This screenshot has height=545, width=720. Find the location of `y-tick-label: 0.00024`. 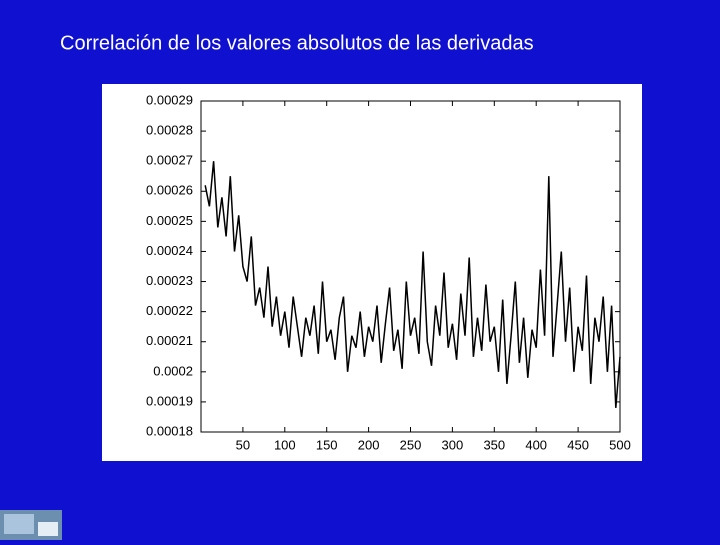

y-tick-label: 0.00024 is located at coordinates (169, 250).